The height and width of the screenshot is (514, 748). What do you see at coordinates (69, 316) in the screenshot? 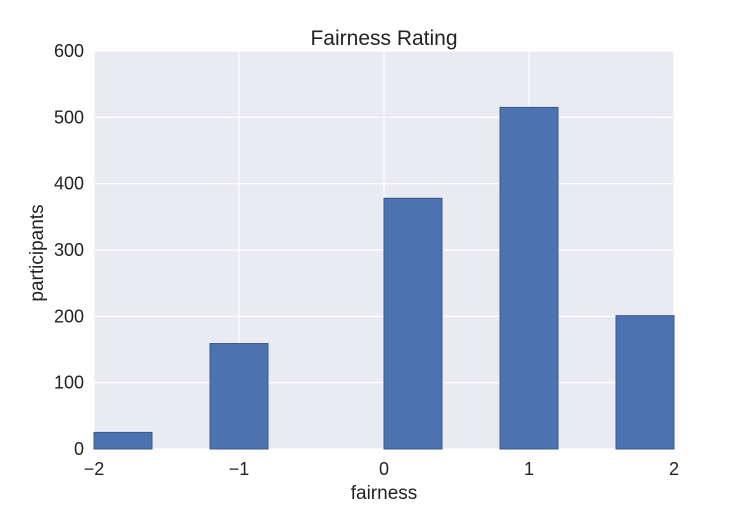
I see `y-tick-label: 200` at bounding box center [69, 316].